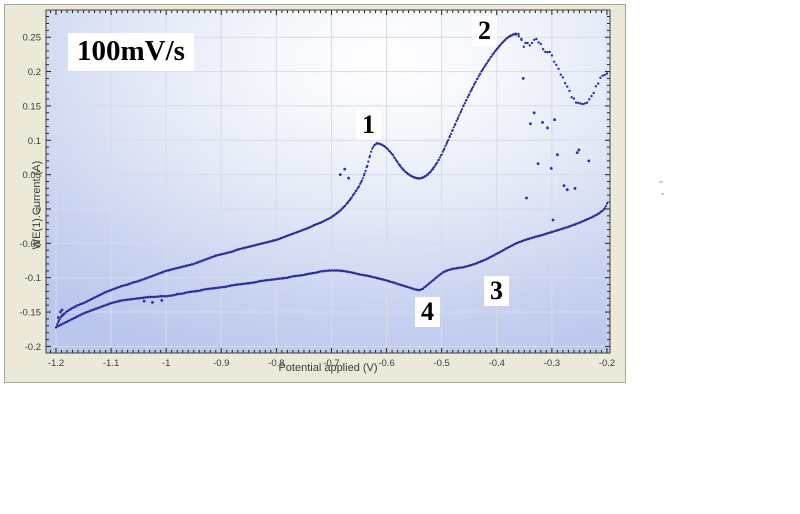  I want to click on series-forward-sweep-noisy, so click(561, 69).